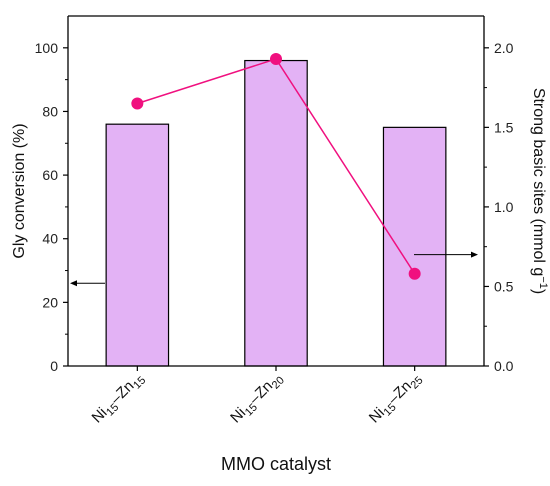 Image resolution: width=550 pixels, height=486 pixels. What do you see at coordinates (276, 464) in the screenshot?
I see `x-axis-title: MMO catalyst` at bounding box center [276, 464].